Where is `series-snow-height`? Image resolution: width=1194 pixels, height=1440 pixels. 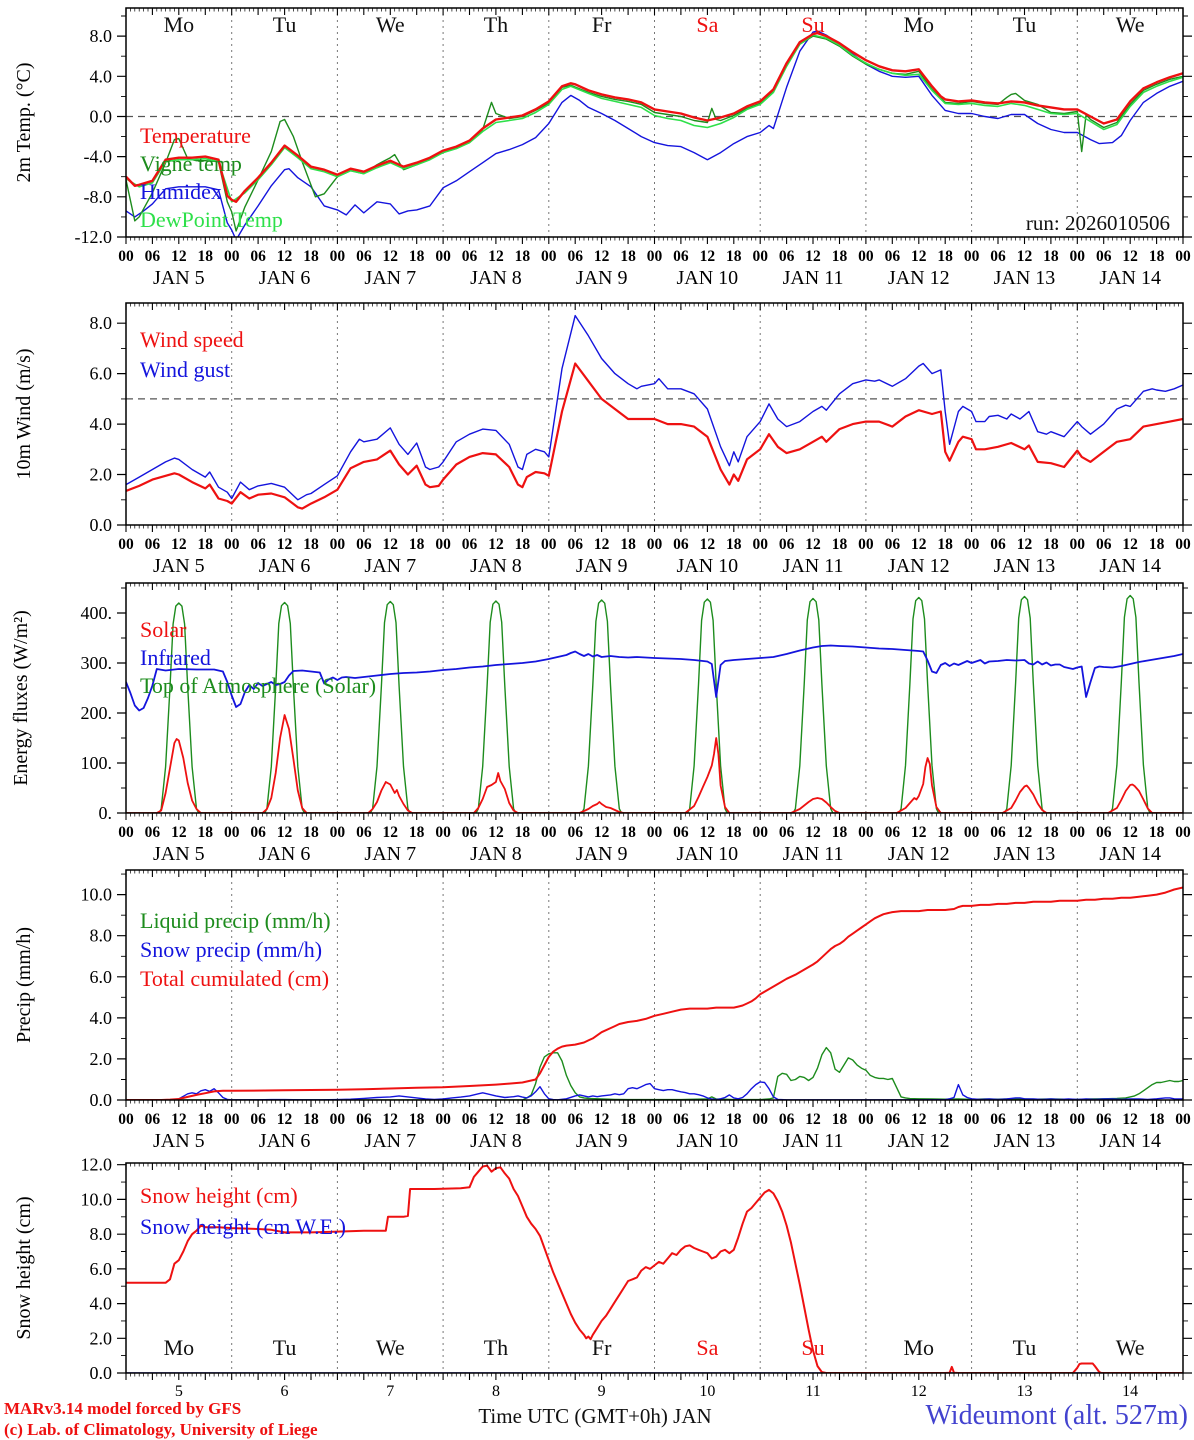 series-snow-height is located at coordinates (654, 1268).